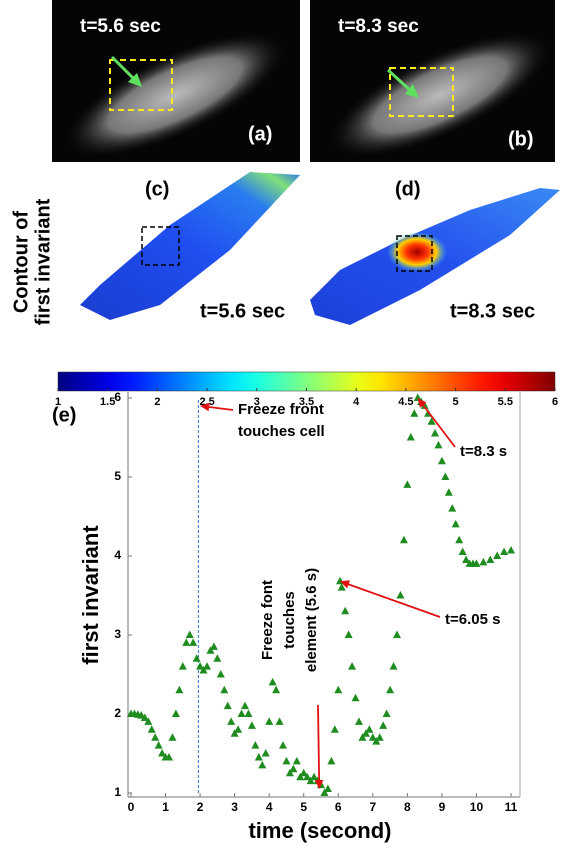  Describe the element at coordinates (405, 402) in the screenshot. I see `colorbar-tick-label: 4.5` at that location.